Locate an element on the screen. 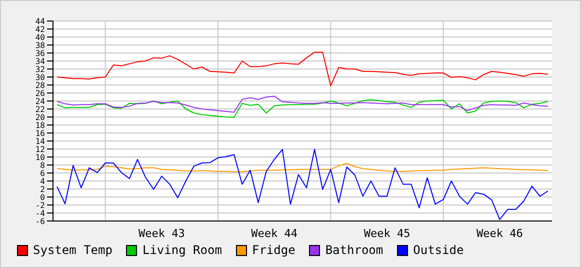 Image resolution: width=581 pixels, height=268 pixels. y-tick-label: 4 is located at coordinates (43, 181).